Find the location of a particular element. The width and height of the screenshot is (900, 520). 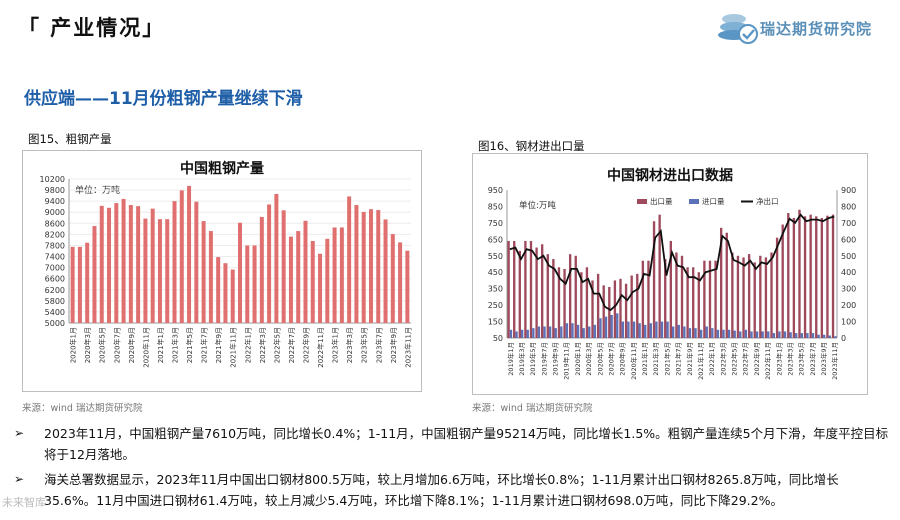

x-tick-label: 2022年5月 is located at coordinates (734, 359).